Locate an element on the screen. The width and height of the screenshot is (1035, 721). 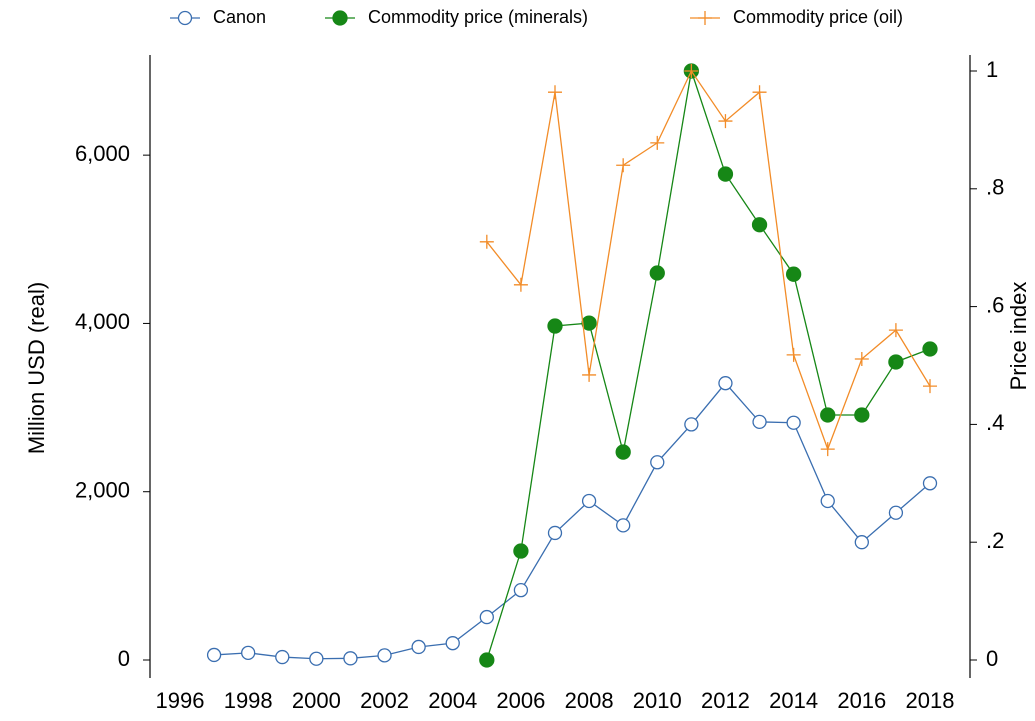
x-tick-label: 2000 is located at coordinates (316, 700).